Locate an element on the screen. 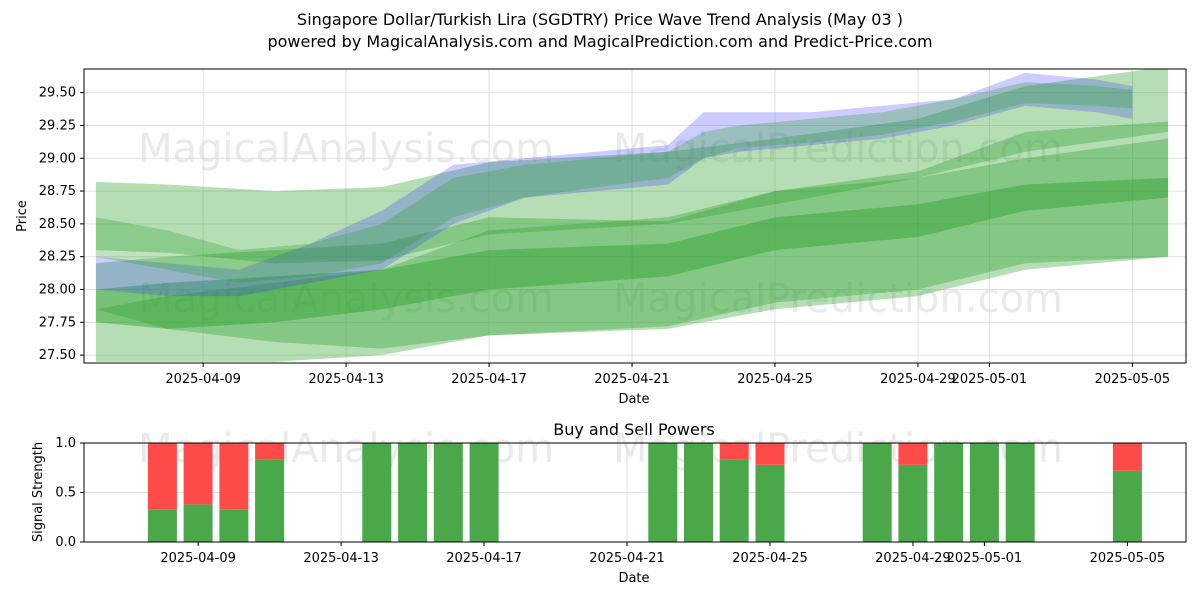 This screenshot has height=600, width=1200. signal-x-tick-label-6: 2025-05-01 is located at coordinates (985, 558).